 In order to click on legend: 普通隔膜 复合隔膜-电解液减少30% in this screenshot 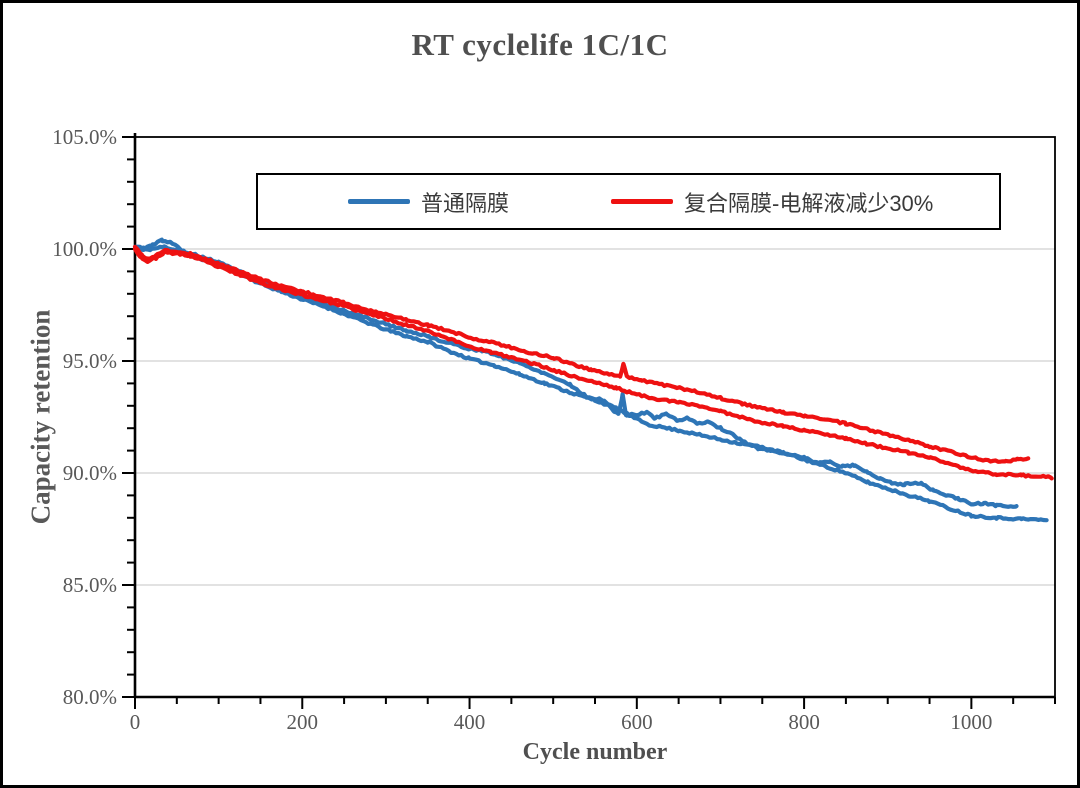, I will do `click(628, 201)`.